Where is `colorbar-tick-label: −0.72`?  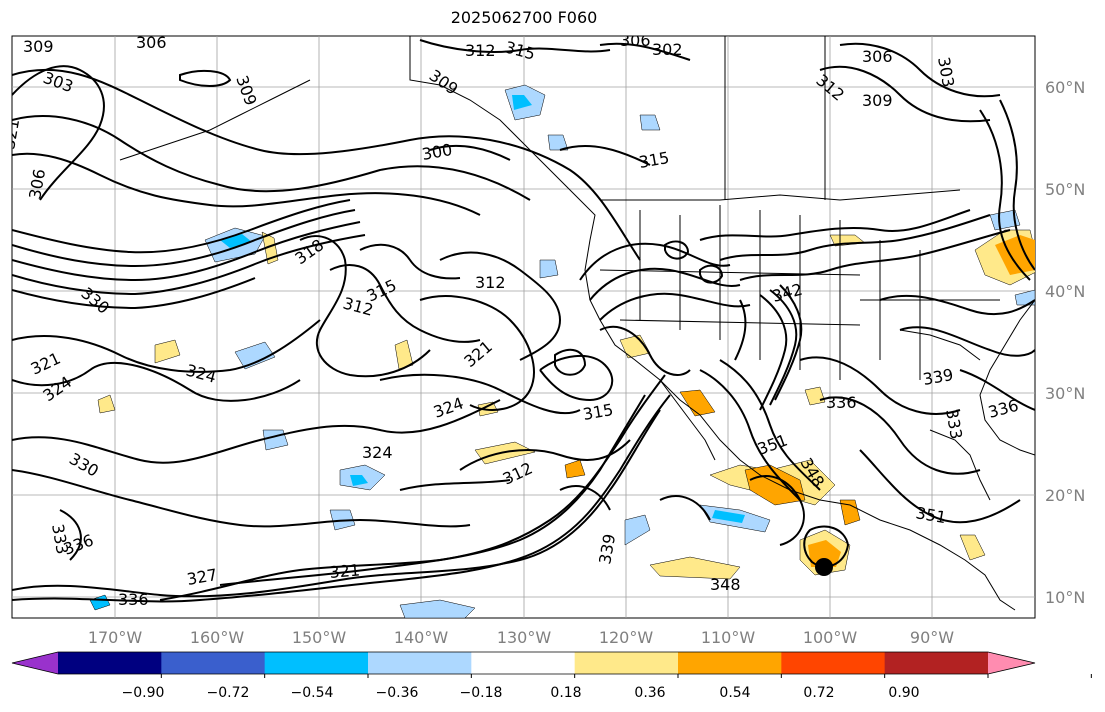 colorbar-tick-label: −0.72 is located at coordinates (228, 693).